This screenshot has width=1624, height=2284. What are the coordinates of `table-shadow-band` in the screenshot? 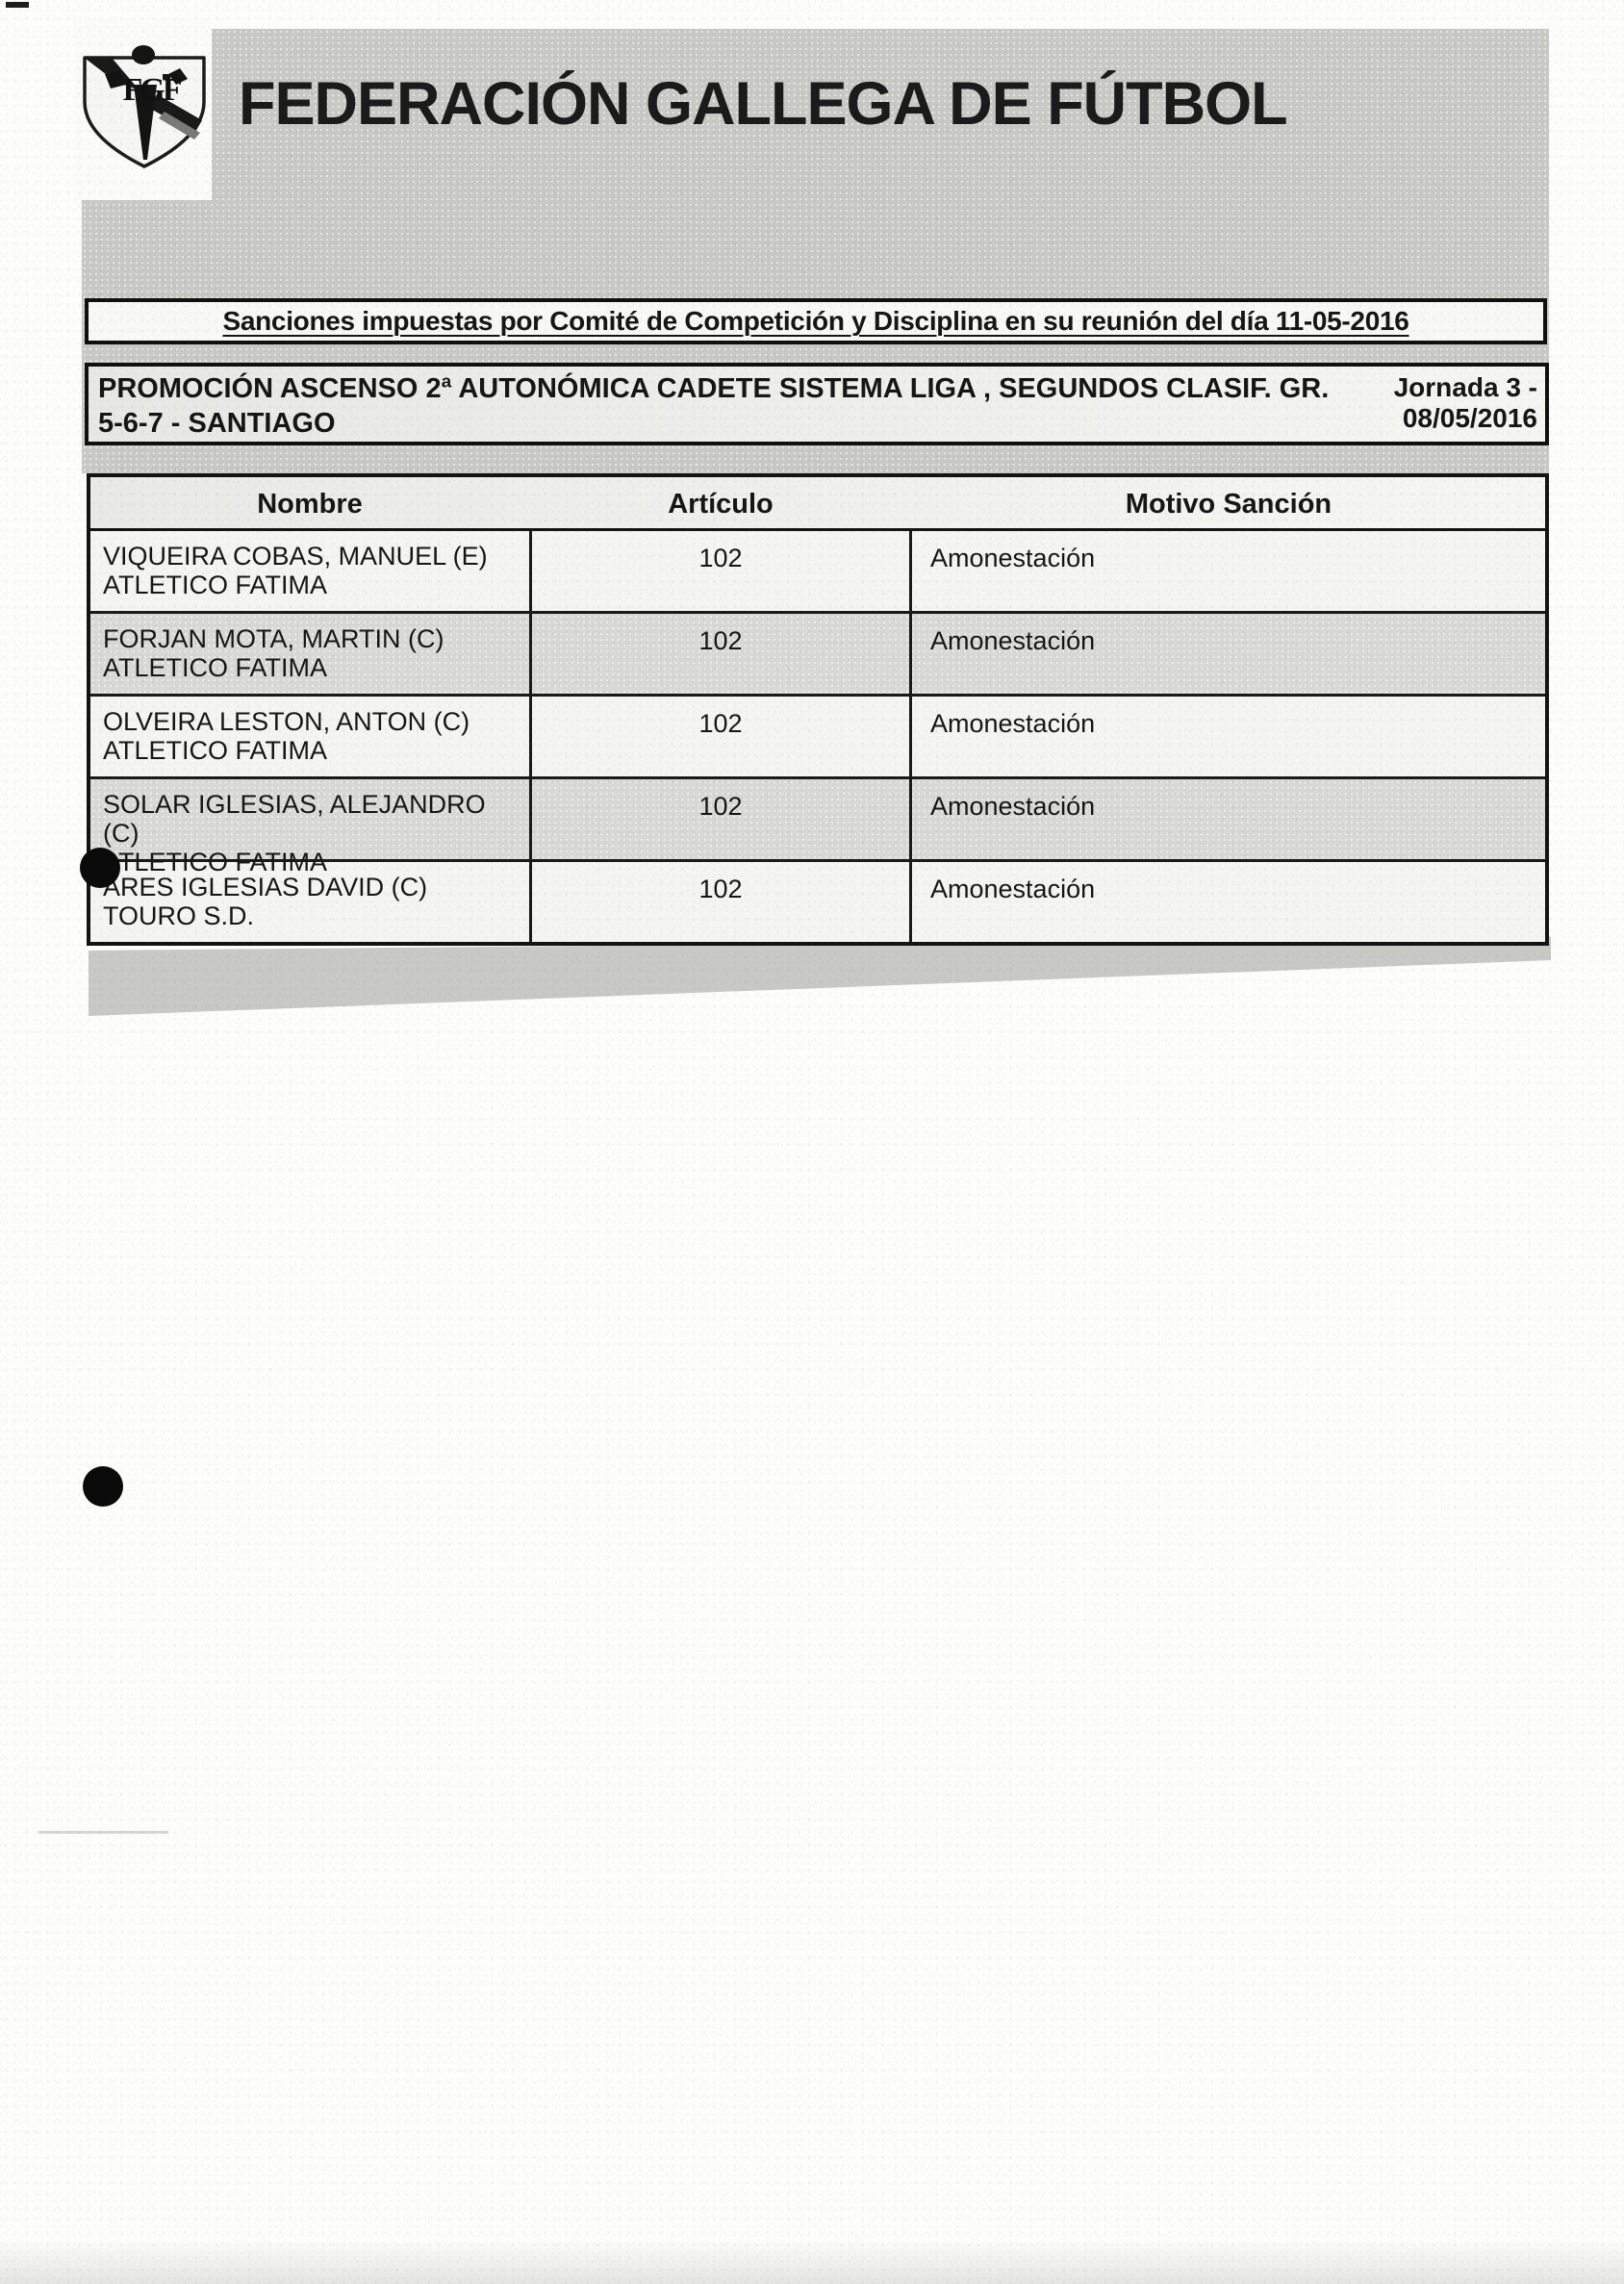 It's located at (820, 976).